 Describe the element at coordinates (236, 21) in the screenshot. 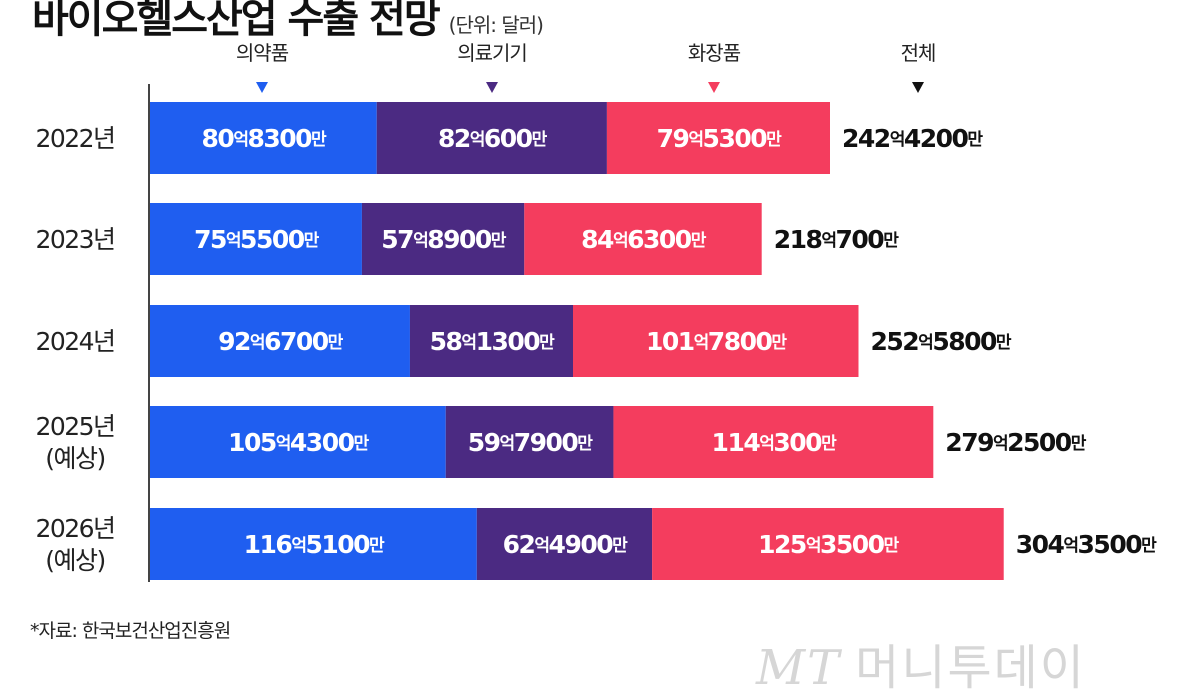

I see `chart-title: 바이오헬스산업 수출 전망` at that location.